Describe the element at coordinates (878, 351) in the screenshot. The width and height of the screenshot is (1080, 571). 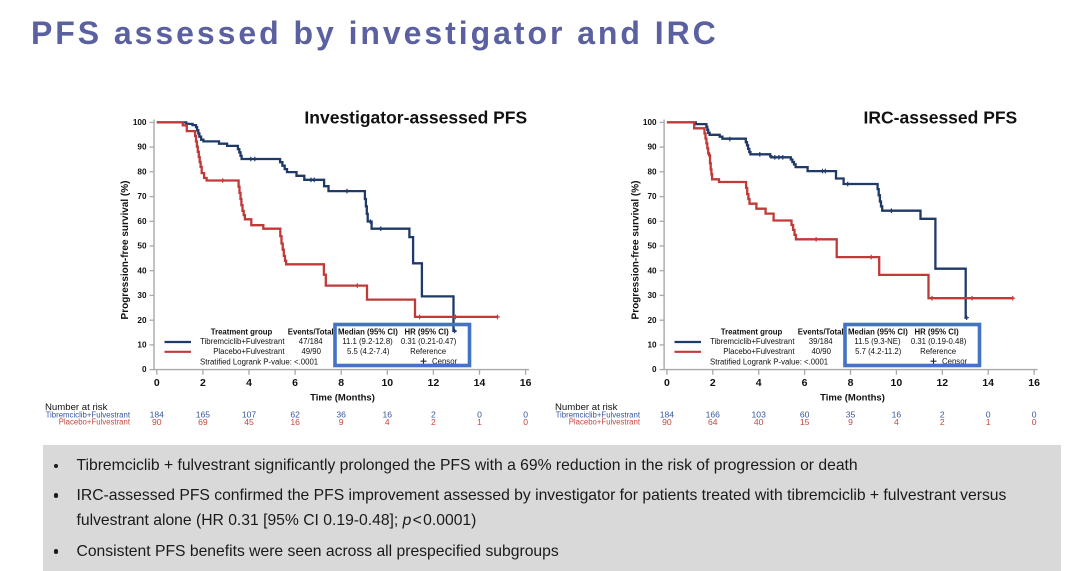
I see `svg-text: 5.7 (4.2-11.2)` at that location.